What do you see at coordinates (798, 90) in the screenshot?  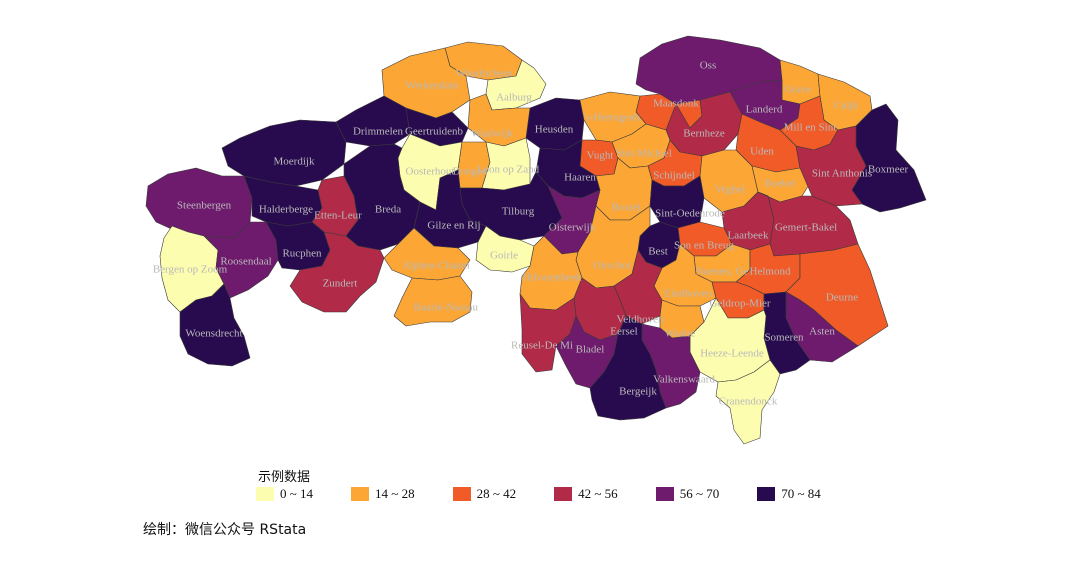 I see `municipality-label: Grave` at bounding box center [798, 90].